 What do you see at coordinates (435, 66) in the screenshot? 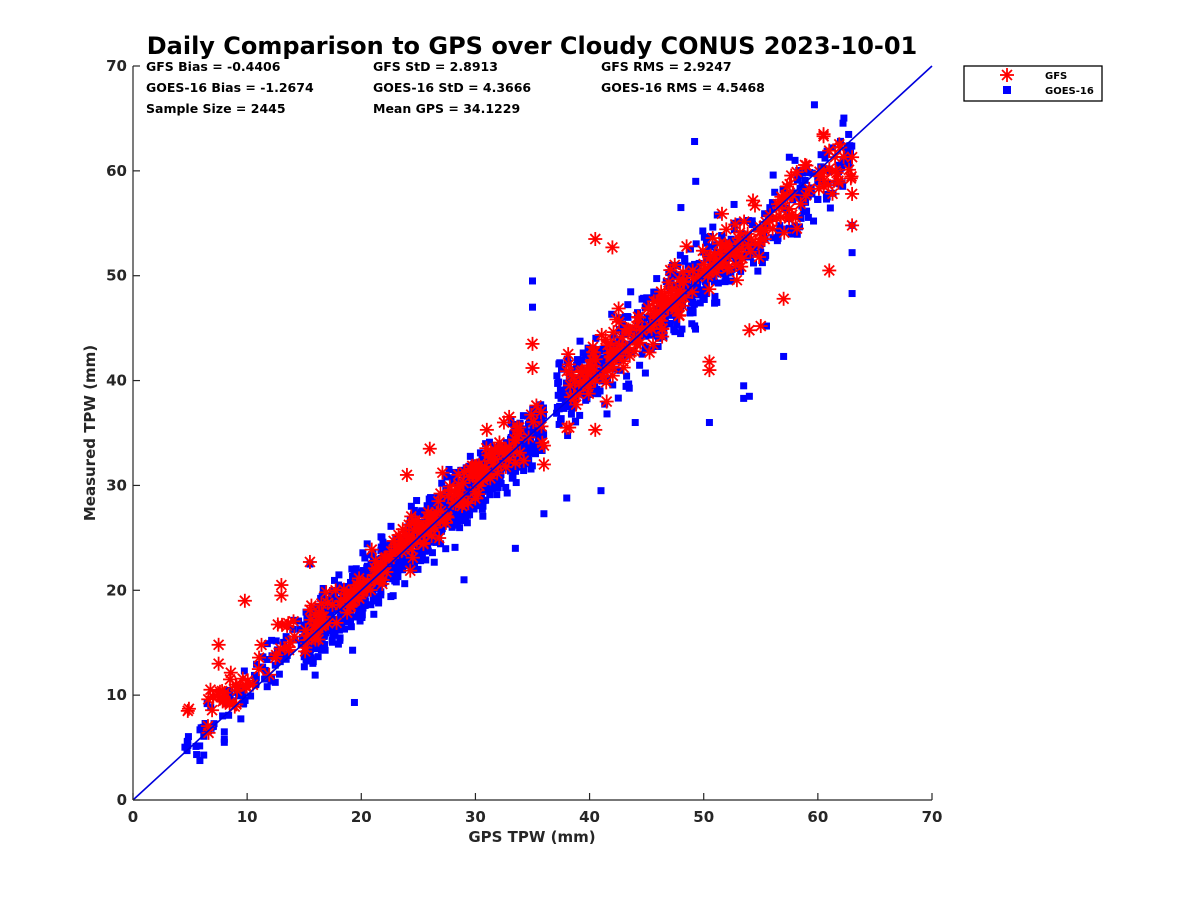
I see `stat-gfs-std: GFS StD = 2.8913` at bounding box center [435, 66].